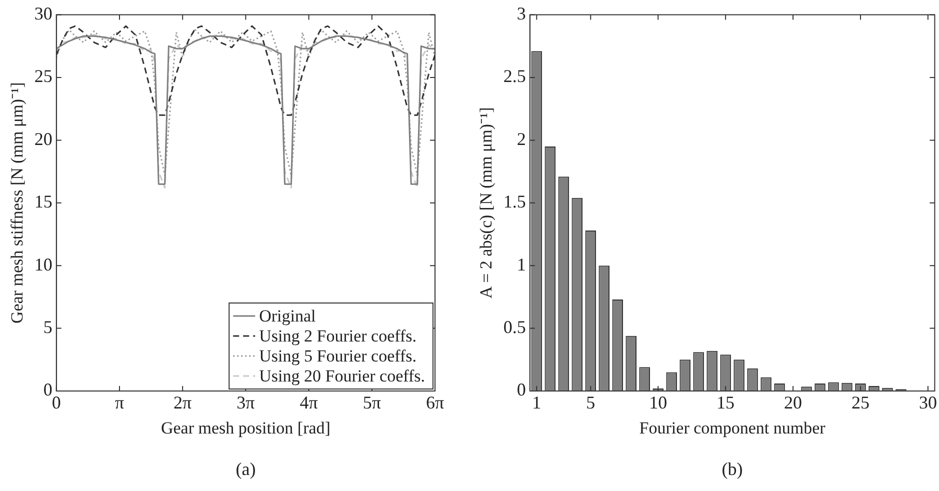  Describe the element at coordinates (732, 469) in the screenshot. I see `text: (b)` at that location.